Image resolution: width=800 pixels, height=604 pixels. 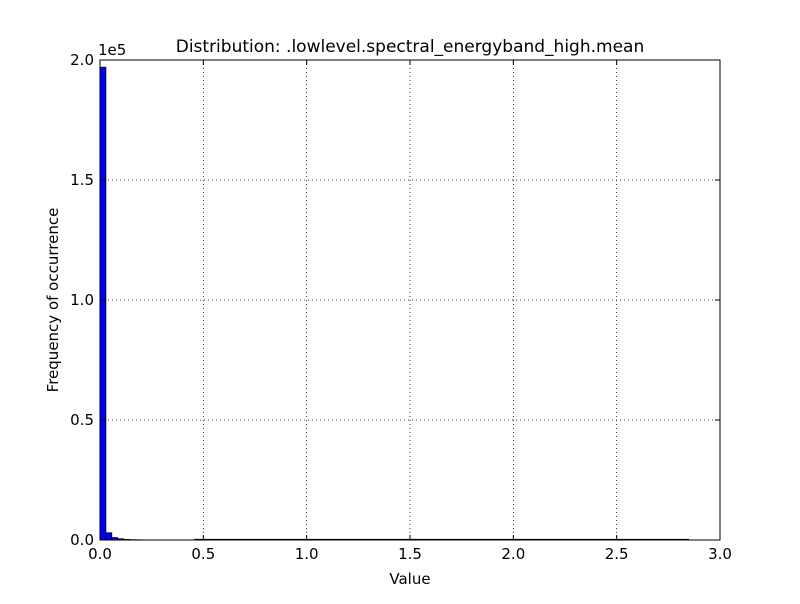 I want to click on x-axis-label: Value, so click(x=409, y=579).